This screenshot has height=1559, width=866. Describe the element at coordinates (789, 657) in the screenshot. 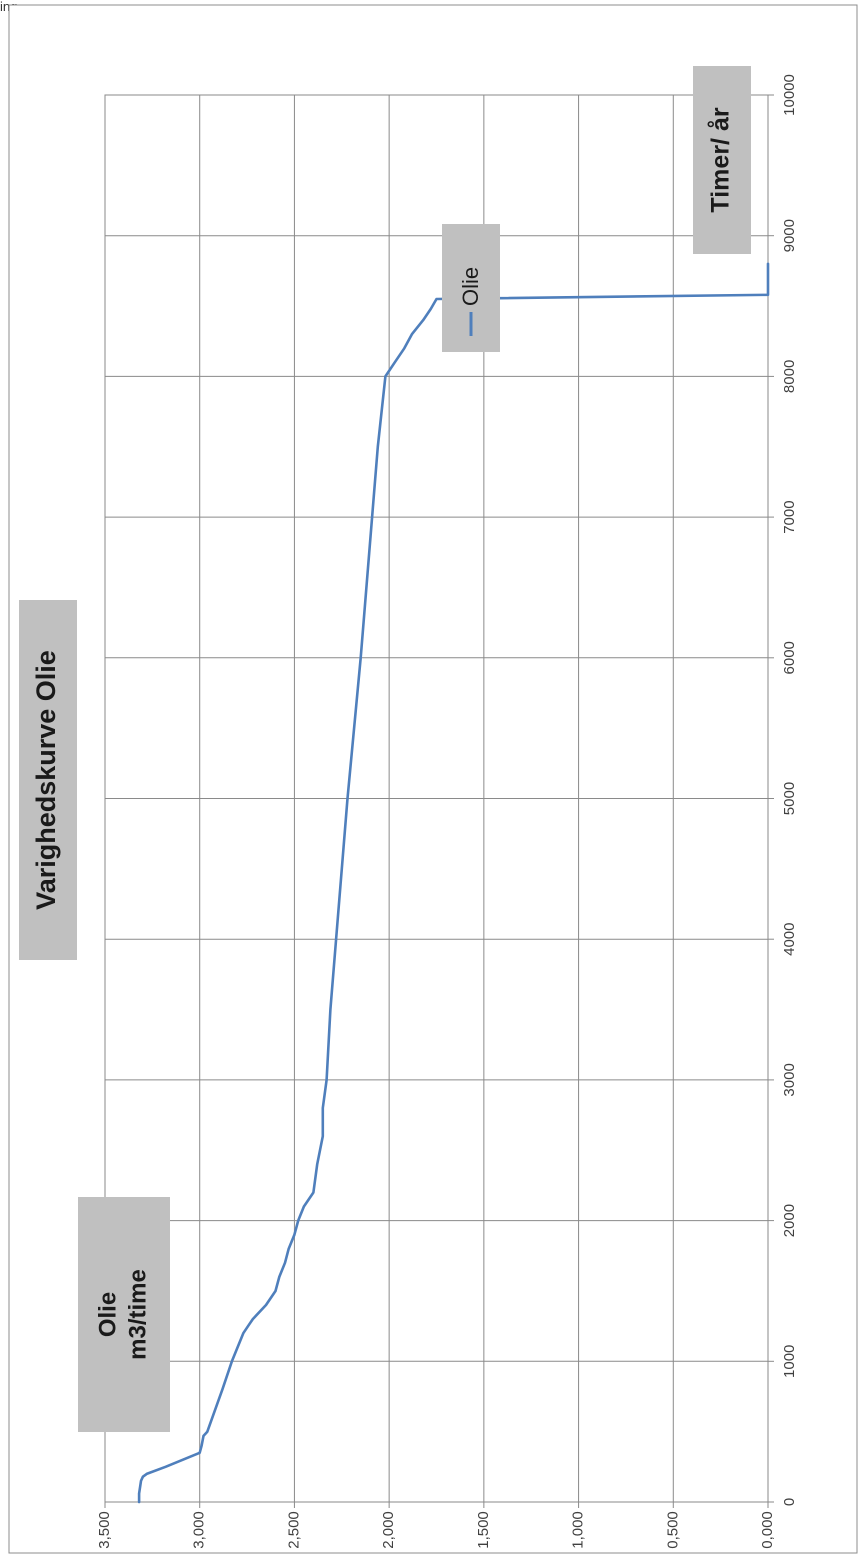

I see `x-tick-label: 6000` at that location.